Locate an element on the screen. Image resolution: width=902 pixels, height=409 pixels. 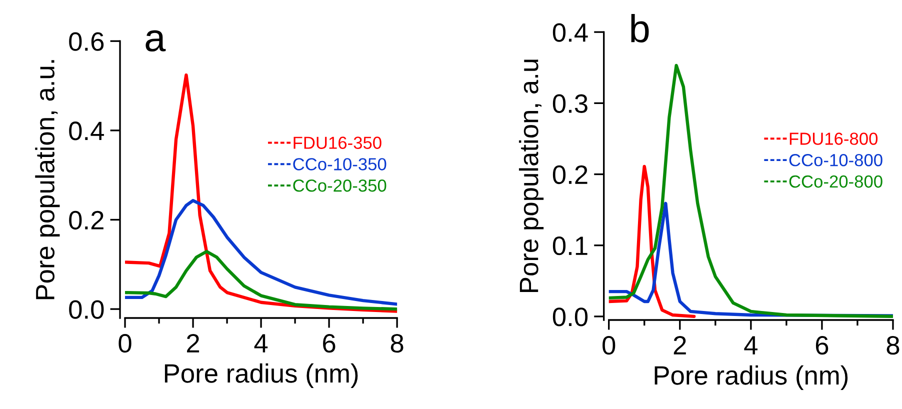
y-tick-label: 0.1 is located at coordinates (570, 246).